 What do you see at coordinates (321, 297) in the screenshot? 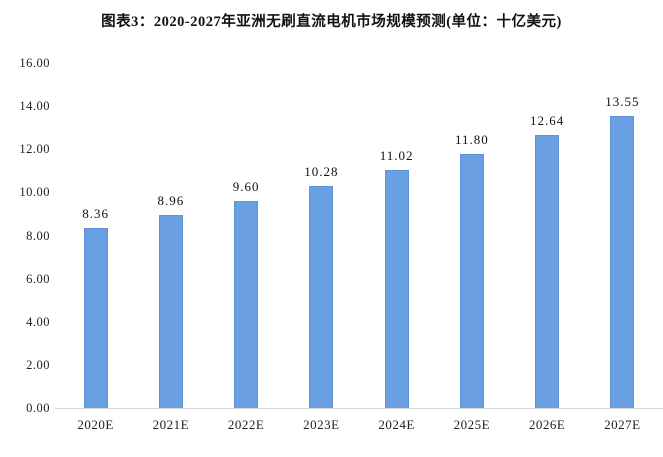
I see `bar-2023E` at bounding box center [321, 297].